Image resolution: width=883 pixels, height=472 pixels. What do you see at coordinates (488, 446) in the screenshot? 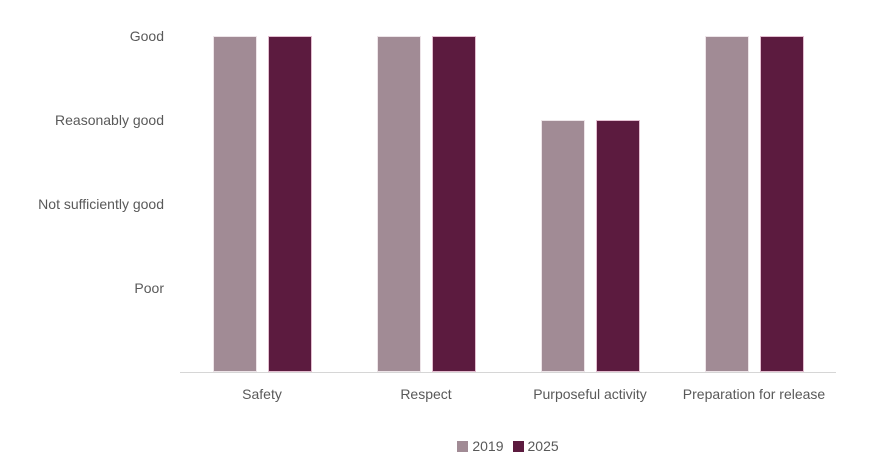
I see `legend-label: 2019` at bounding box center [488, 446].